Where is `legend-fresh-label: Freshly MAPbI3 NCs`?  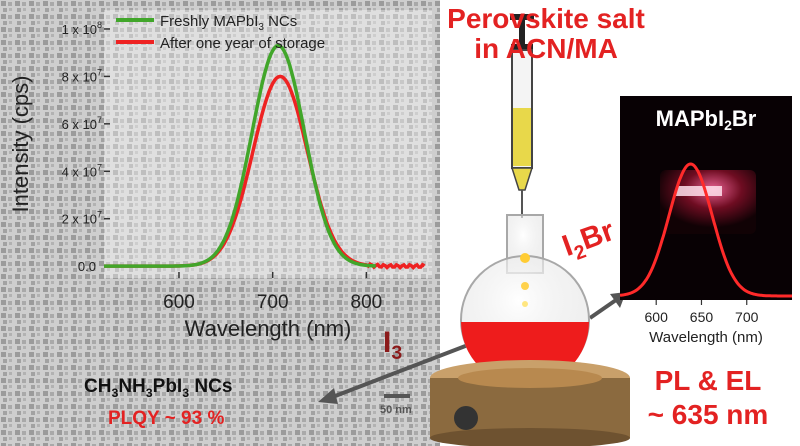
legend-fresh-label: Freshly MAPbI3 NCs is located at coordinates (228, 23).